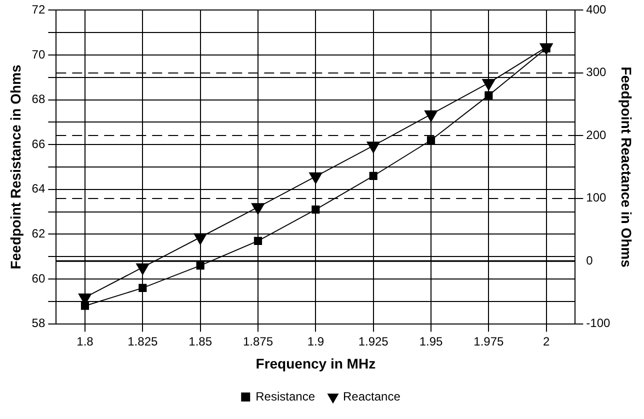 The image size is (644, 419). Describe the element at coordinates (596, 197) in the screenshot. I see `y2-tick-label: 100` at that location.